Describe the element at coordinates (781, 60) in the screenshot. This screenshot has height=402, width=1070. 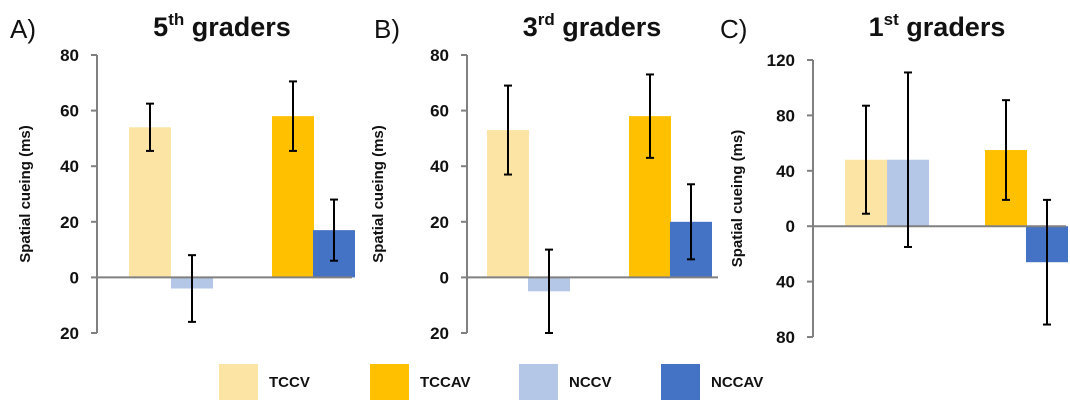
I see `y-tick-label: 120` at that location.